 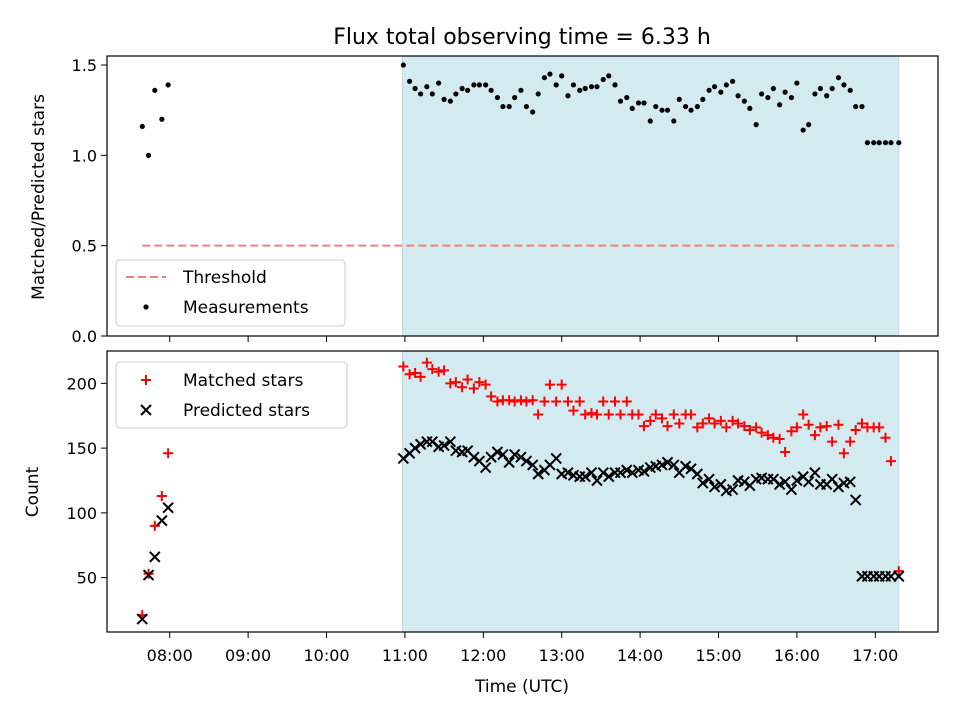 I want to click on legend-predicted-swatch, so click(x=146, y=410).